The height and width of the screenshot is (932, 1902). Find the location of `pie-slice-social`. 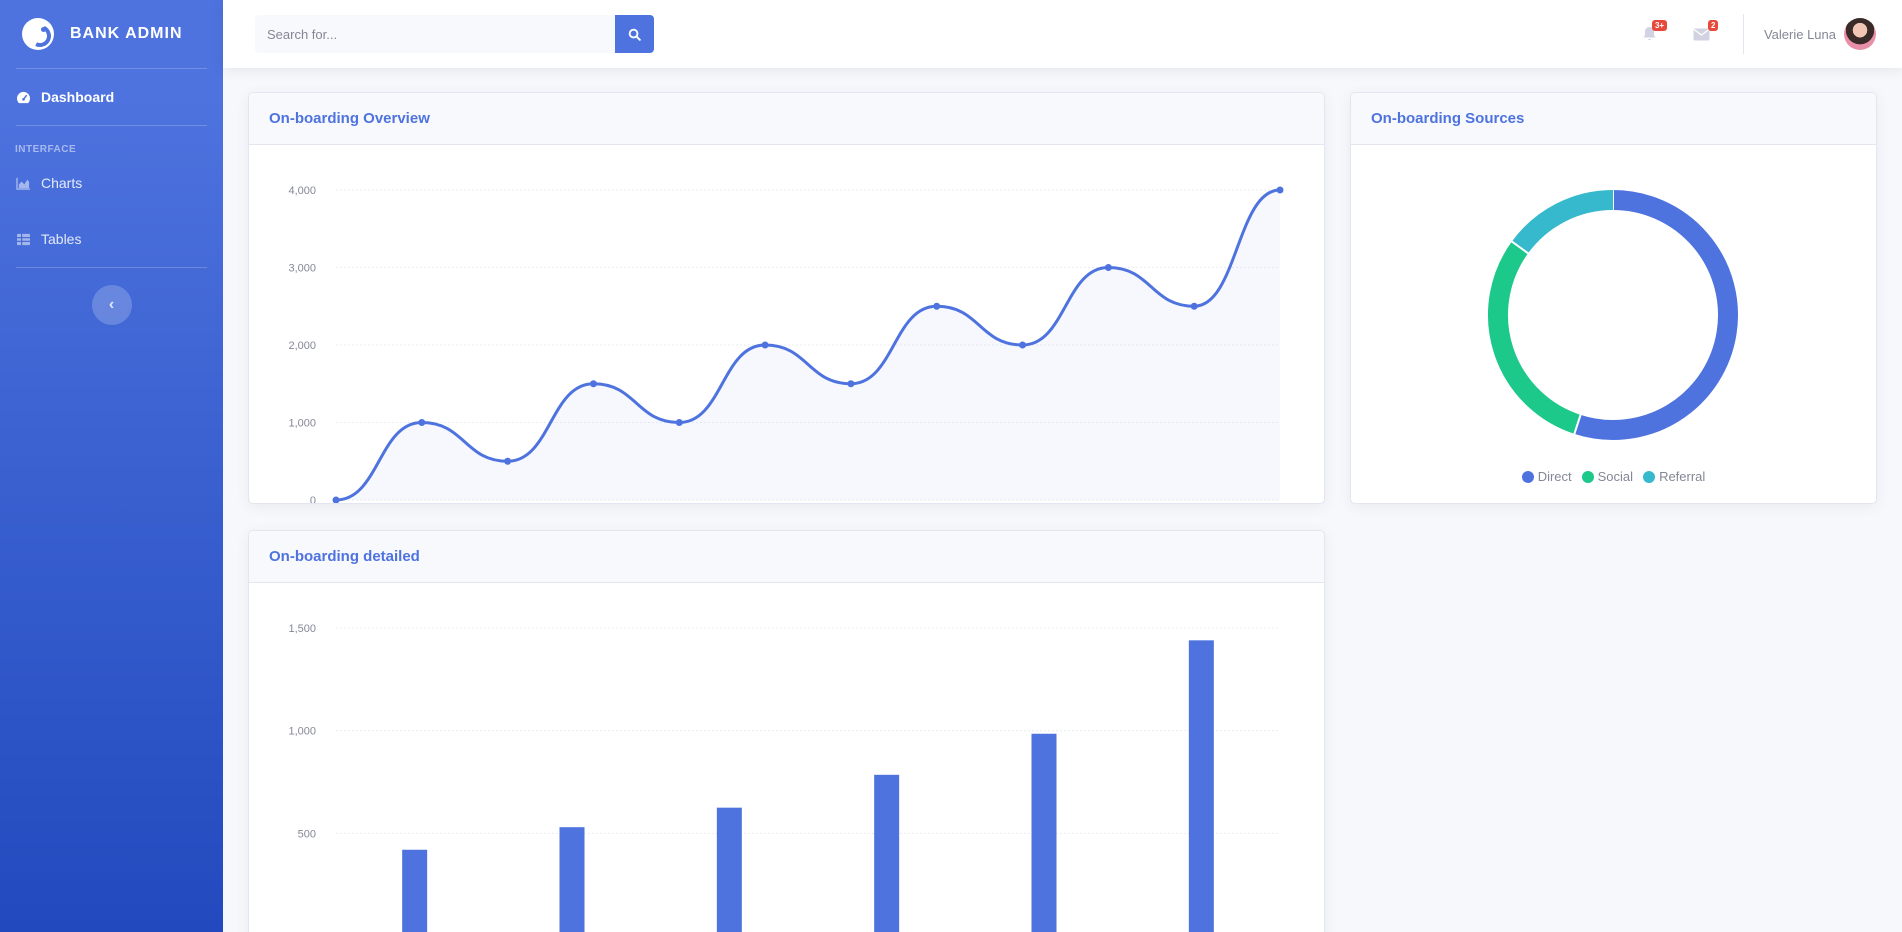

pie-slice-social is located at coordinates (1534, 337).